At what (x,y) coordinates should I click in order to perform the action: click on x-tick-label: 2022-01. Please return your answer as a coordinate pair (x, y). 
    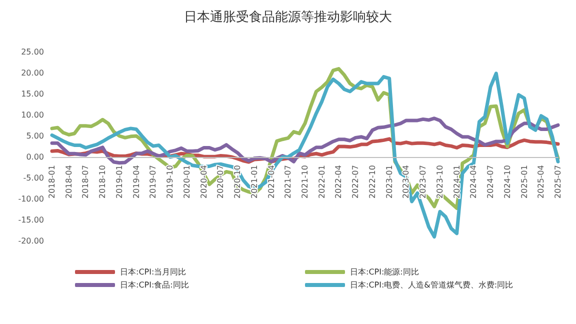
    Looking at the image, I should click on (321, 181).